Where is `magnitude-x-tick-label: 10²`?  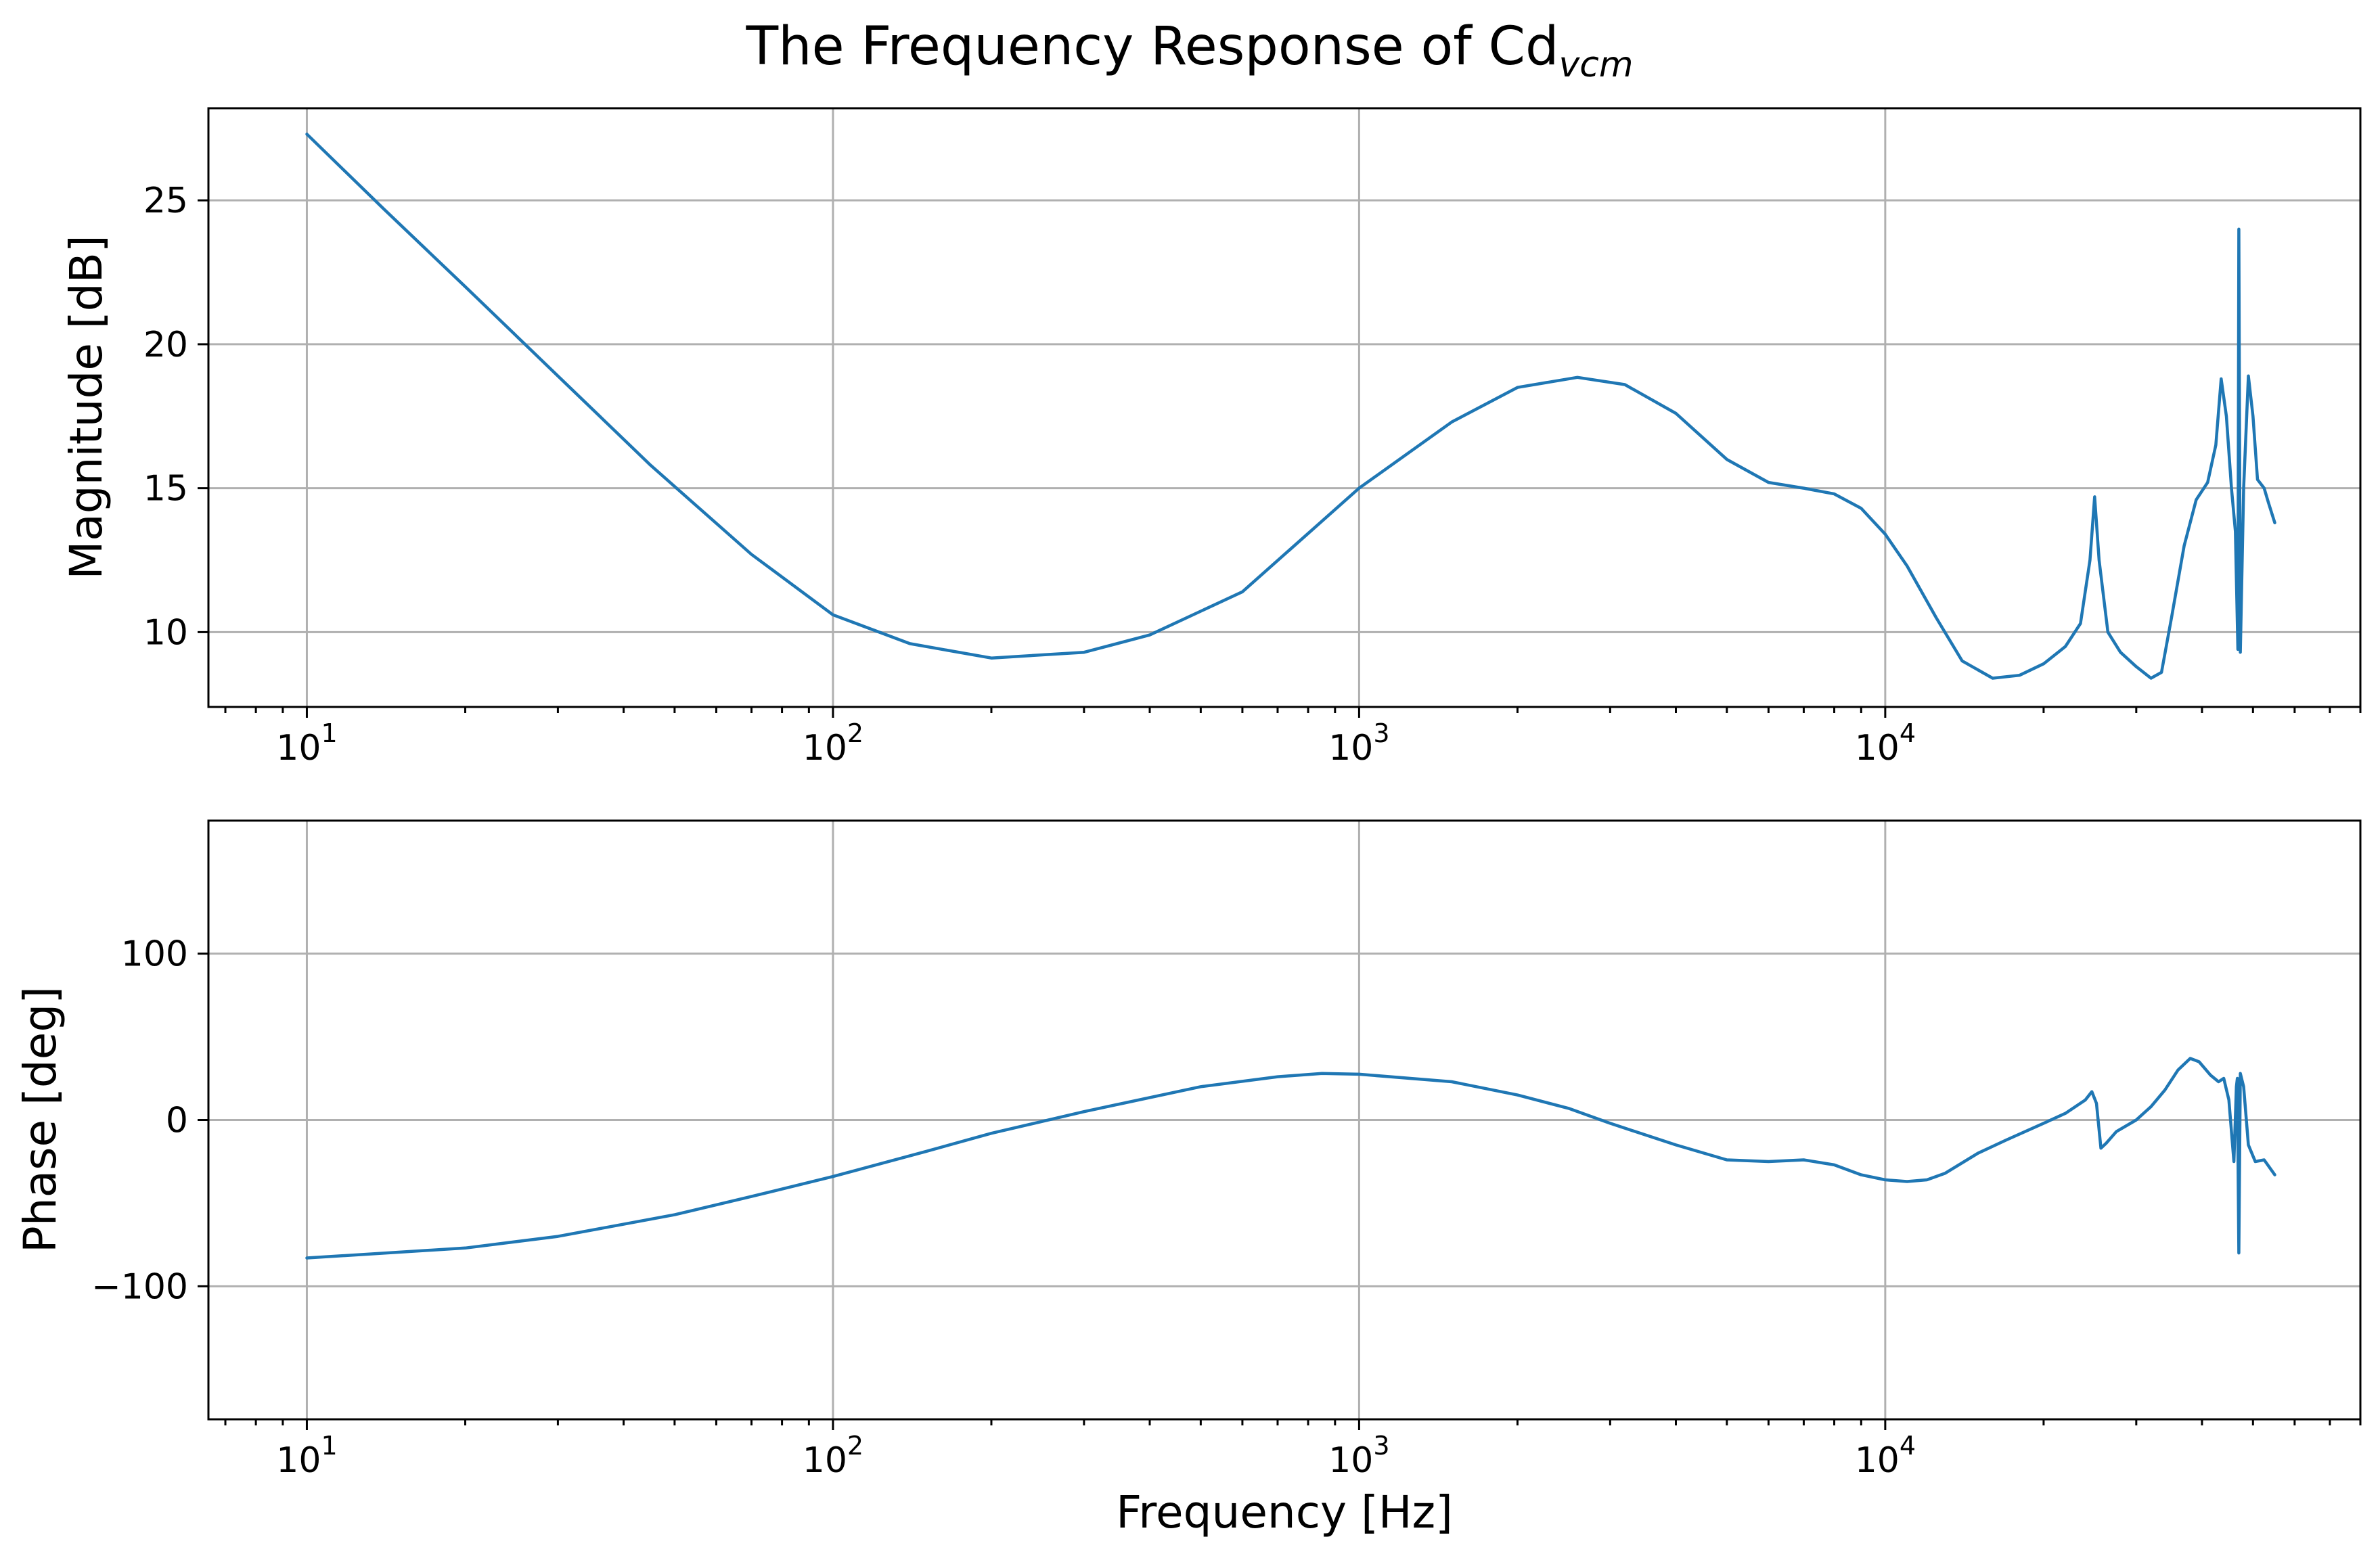 magnitude-x-tick-label: 10² is located at coordinates (833, 743).